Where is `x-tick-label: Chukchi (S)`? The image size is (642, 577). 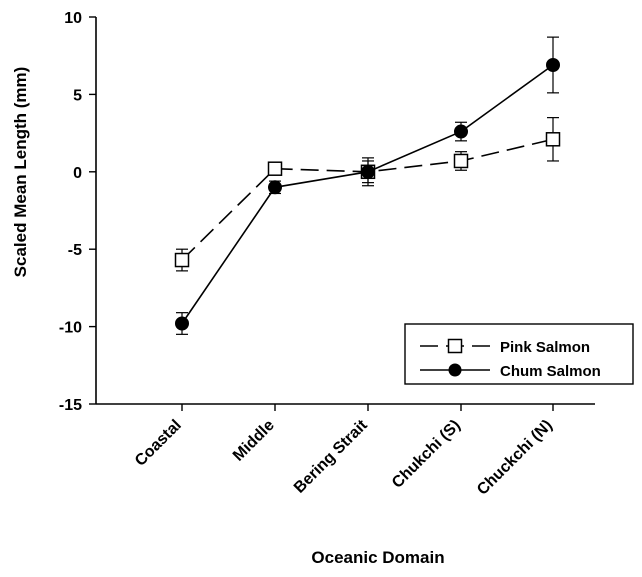 x-tick-label: Chukchi (S) is located at coordinates (426, 454).